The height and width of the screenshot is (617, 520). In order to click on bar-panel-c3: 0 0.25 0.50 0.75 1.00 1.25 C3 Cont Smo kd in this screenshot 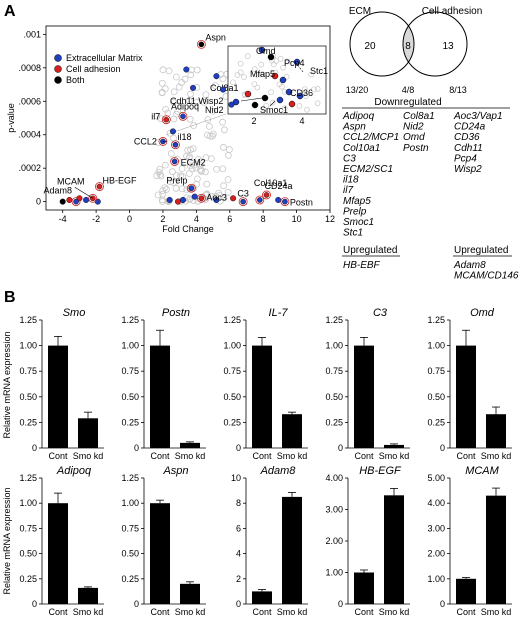, I will do `click(367, 384)`.